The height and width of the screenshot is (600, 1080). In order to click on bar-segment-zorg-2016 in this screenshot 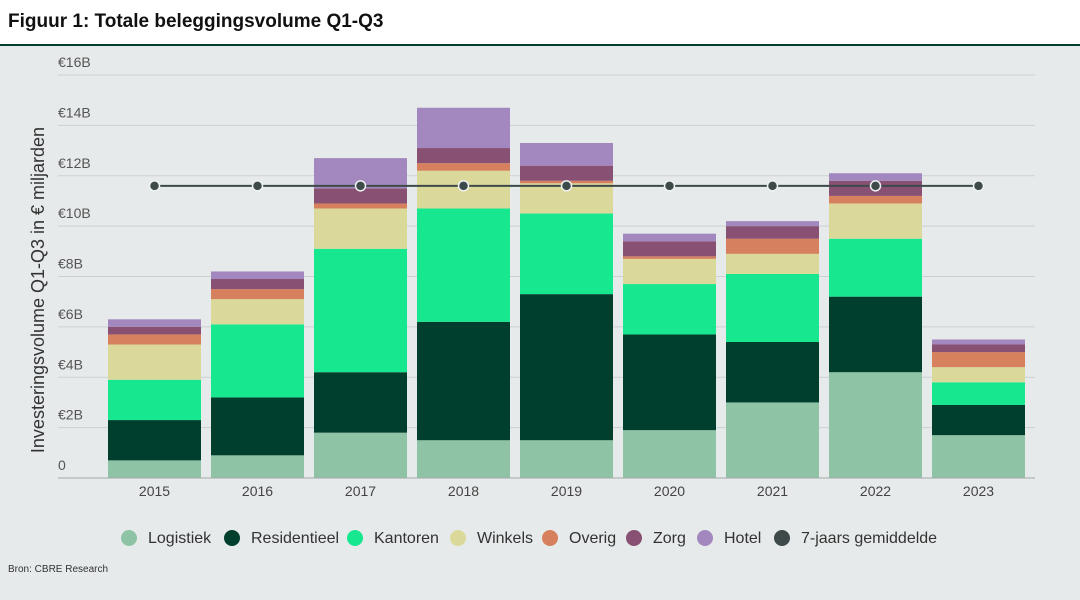, I will do `click(257, 284)`.